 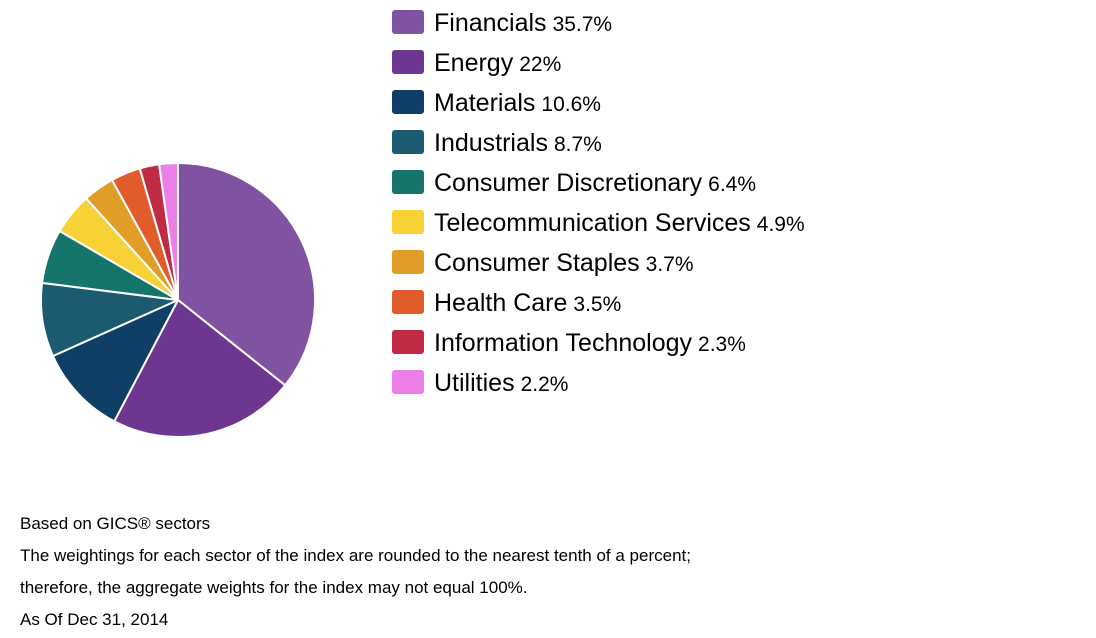 What do you see at coordinates (490, 23) in the screenshot?
I see `legend-label: Financials` at bounding box center [490, 23].